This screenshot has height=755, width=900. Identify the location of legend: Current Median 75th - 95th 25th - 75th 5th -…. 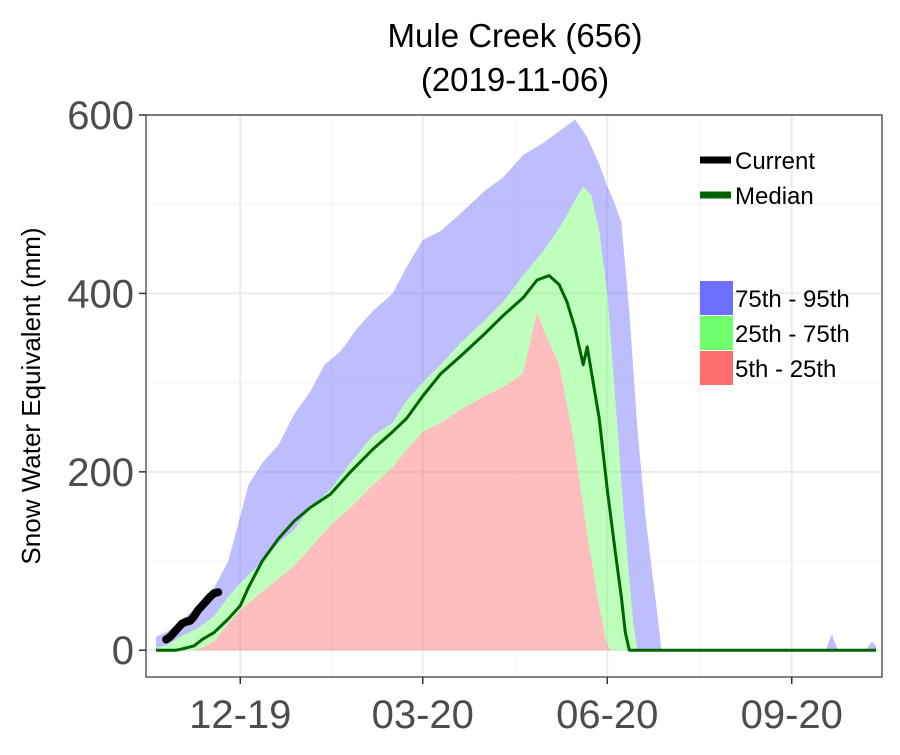
(775, 266).